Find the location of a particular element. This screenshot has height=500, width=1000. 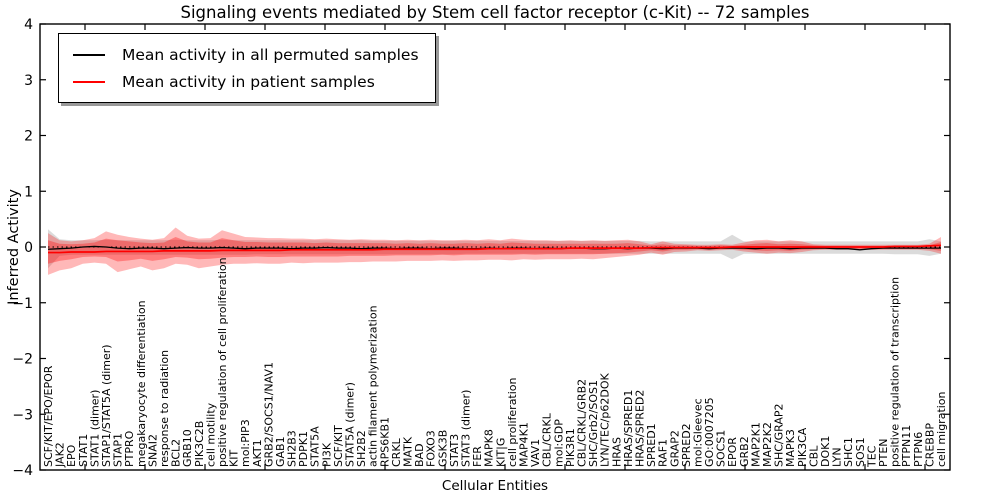

x-category-label: STAT1 (dimer) is located at coordinates (94, 428).